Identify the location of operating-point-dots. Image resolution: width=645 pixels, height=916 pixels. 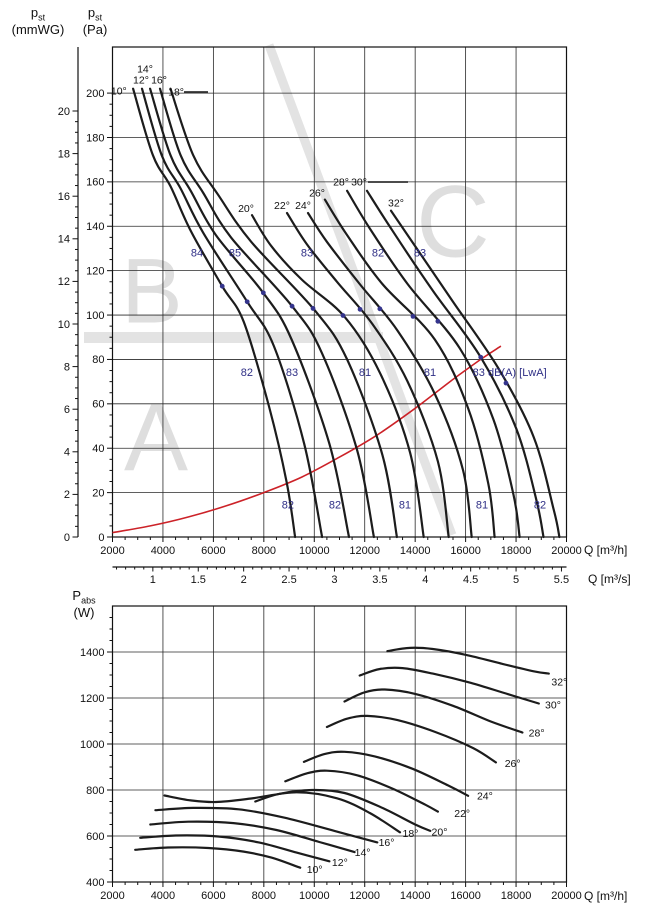
(364, 334).